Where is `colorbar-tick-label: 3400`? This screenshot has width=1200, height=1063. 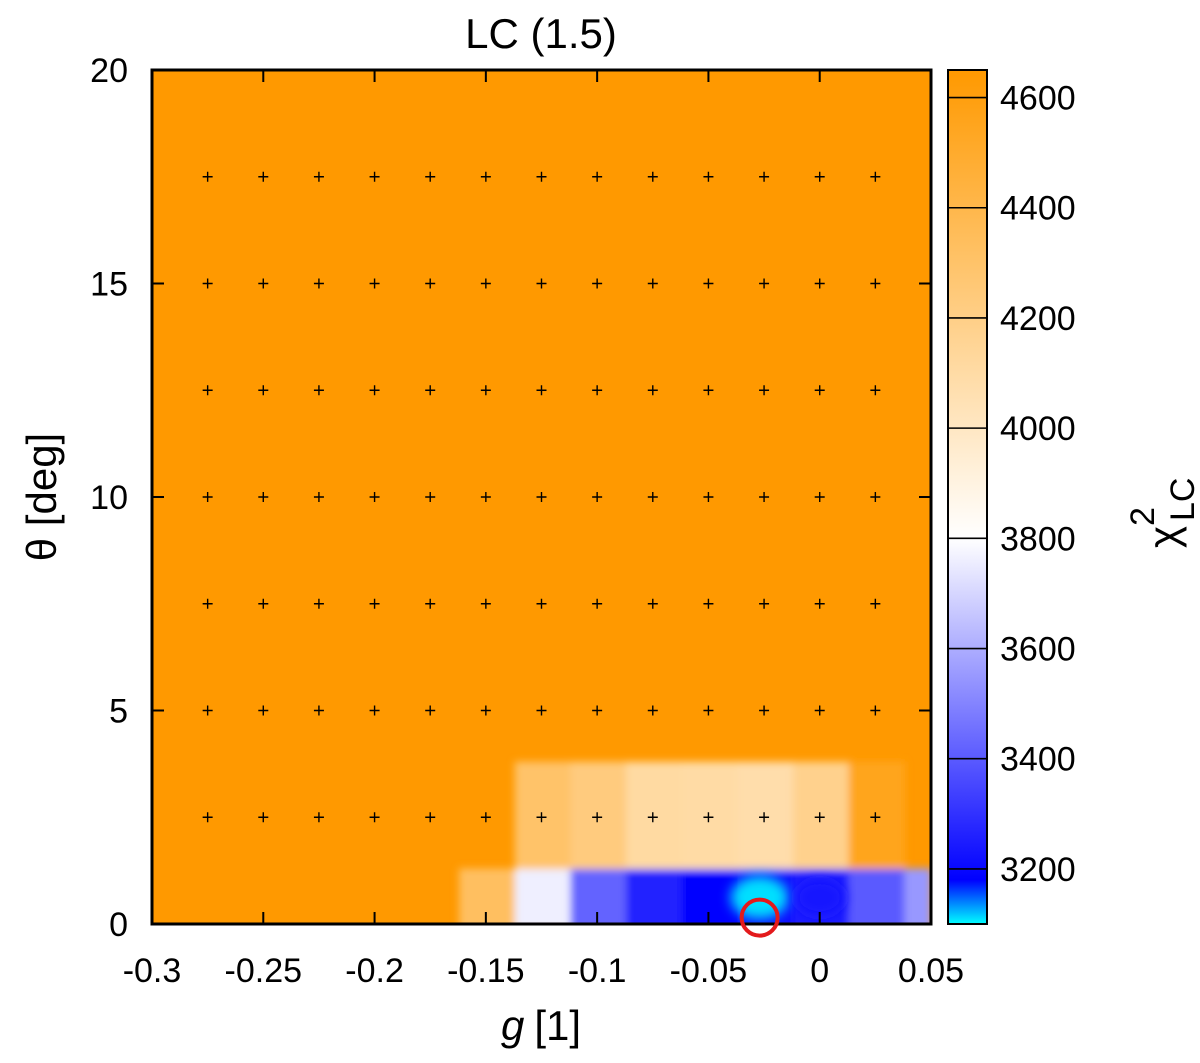
colorbar-tick-label: 3400 is located at coordinates (1038, 760).